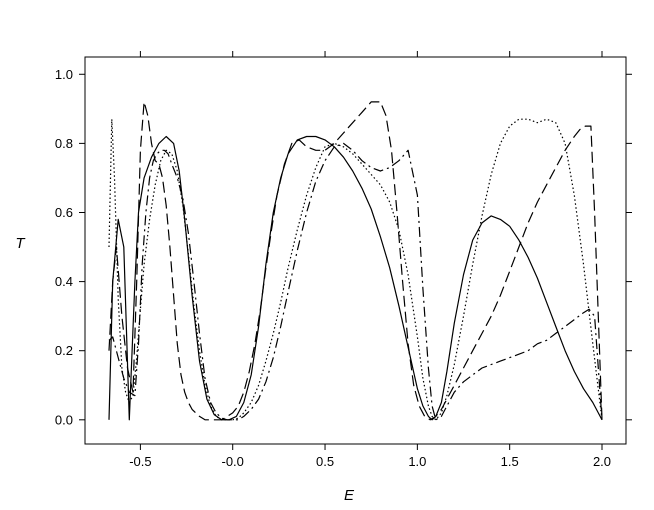 This screenshot has width=654, height=510. What do you see at coordinates (64, 419) in the screenshot?
I see `y-tick-label: 0.0` at bounding box center [64, 419].